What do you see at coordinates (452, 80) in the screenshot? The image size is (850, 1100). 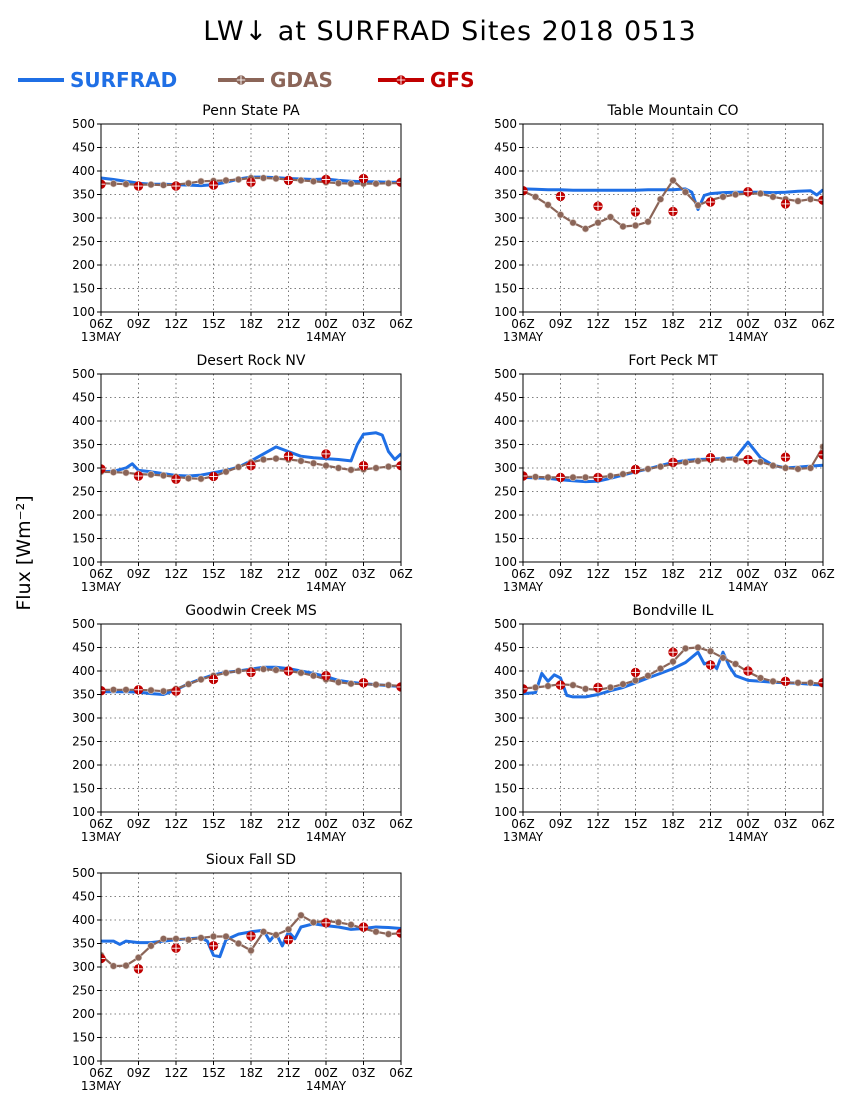 I see `legend-label: GFS` at bounding box center [452, 80].